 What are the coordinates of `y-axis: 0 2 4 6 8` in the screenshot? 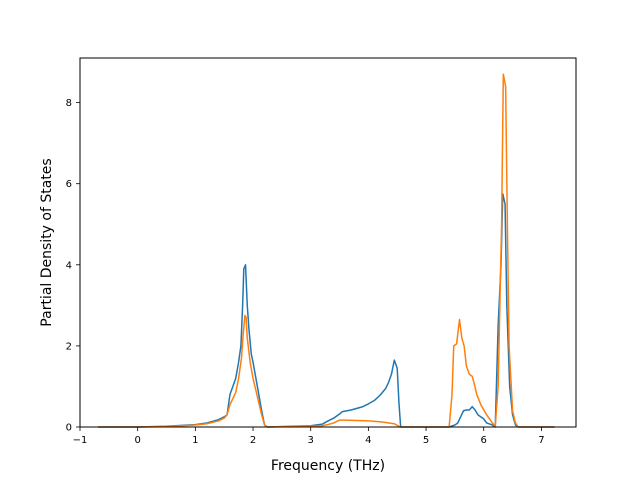 It's located at (73, 266).